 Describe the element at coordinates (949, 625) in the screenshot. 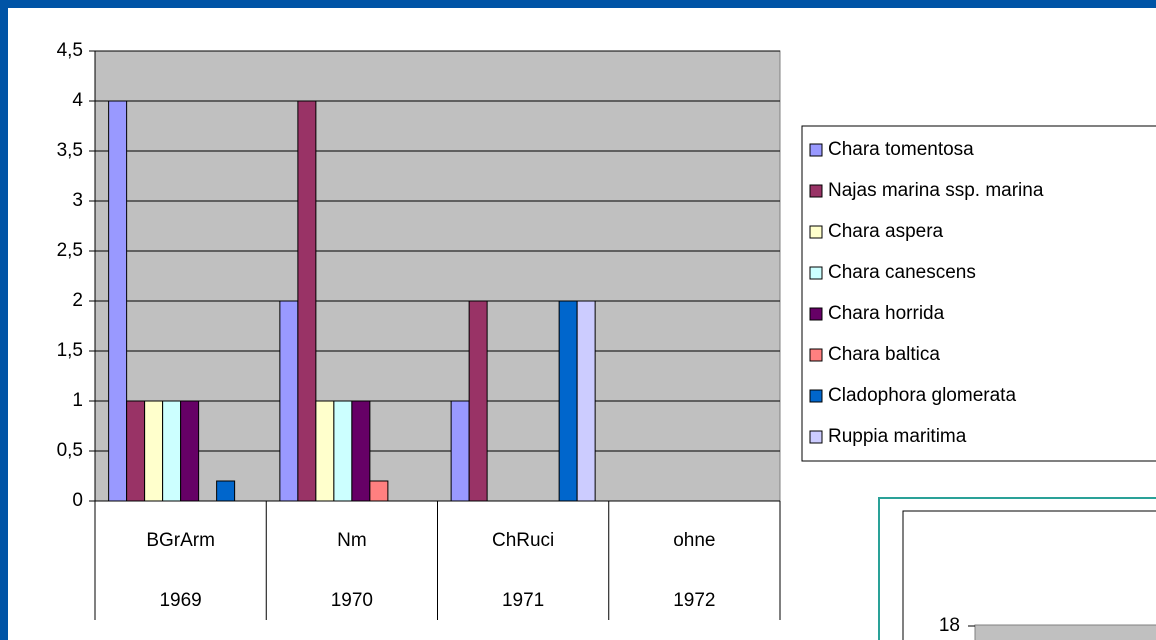

I see `y-tick-label: 18` at that location.